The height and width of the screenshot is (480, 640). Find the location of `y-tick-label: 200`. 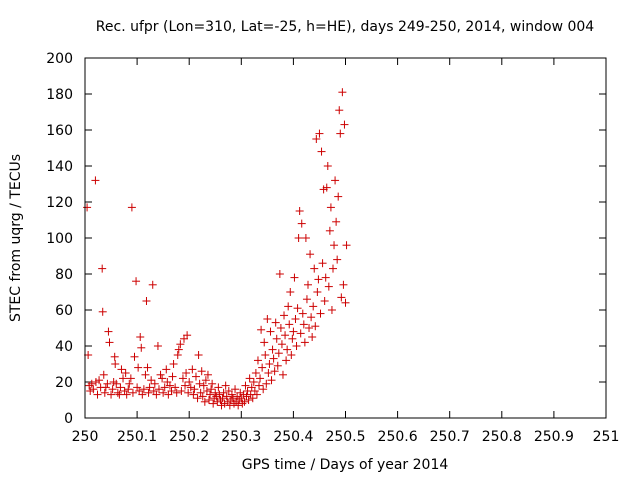

y-tick-label: 200 is located at coordinates (59, 59).